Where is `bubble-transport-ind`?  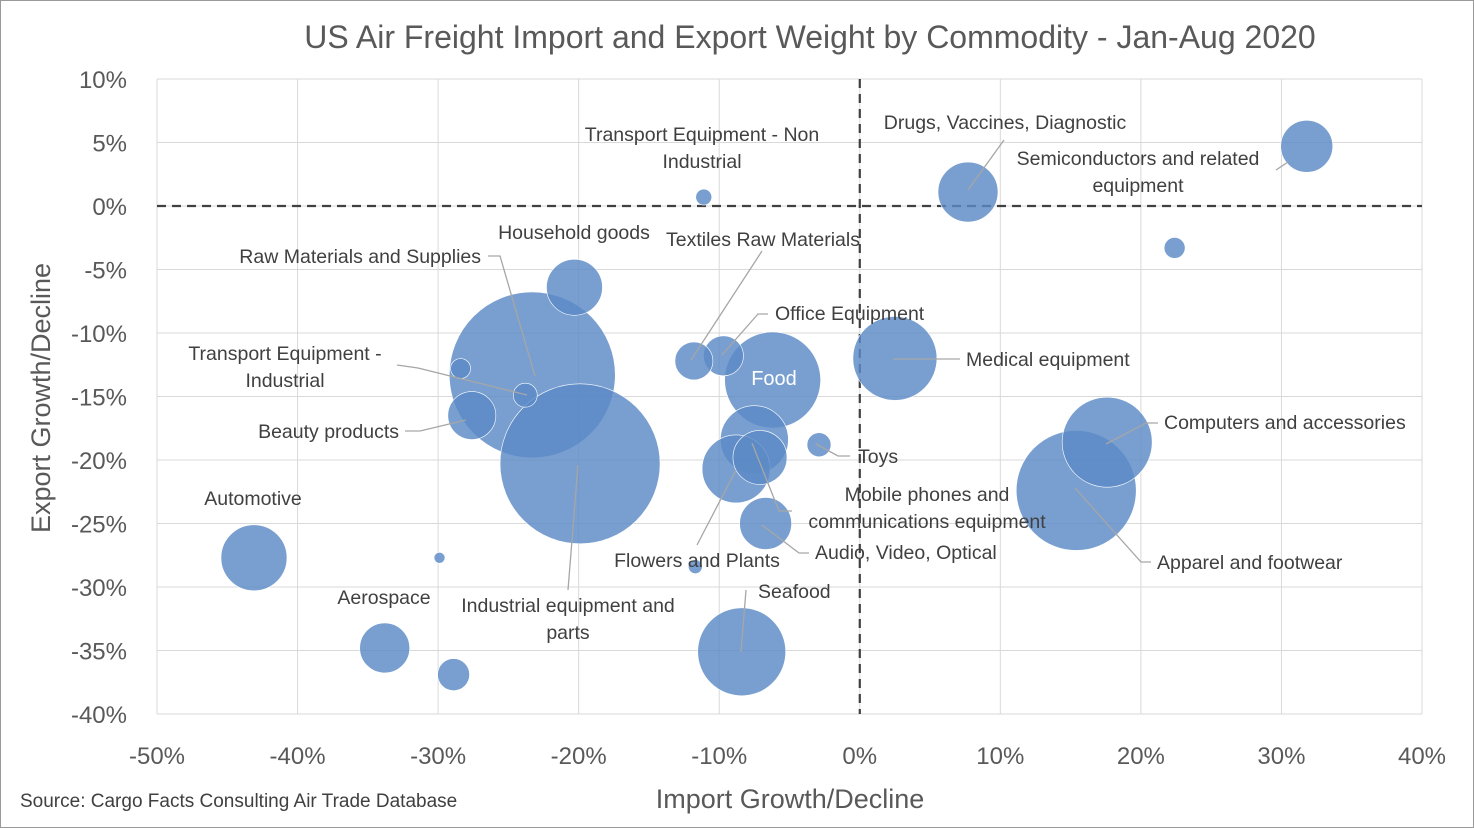 bubble-transport-ind is located at coordinates (460, 368).